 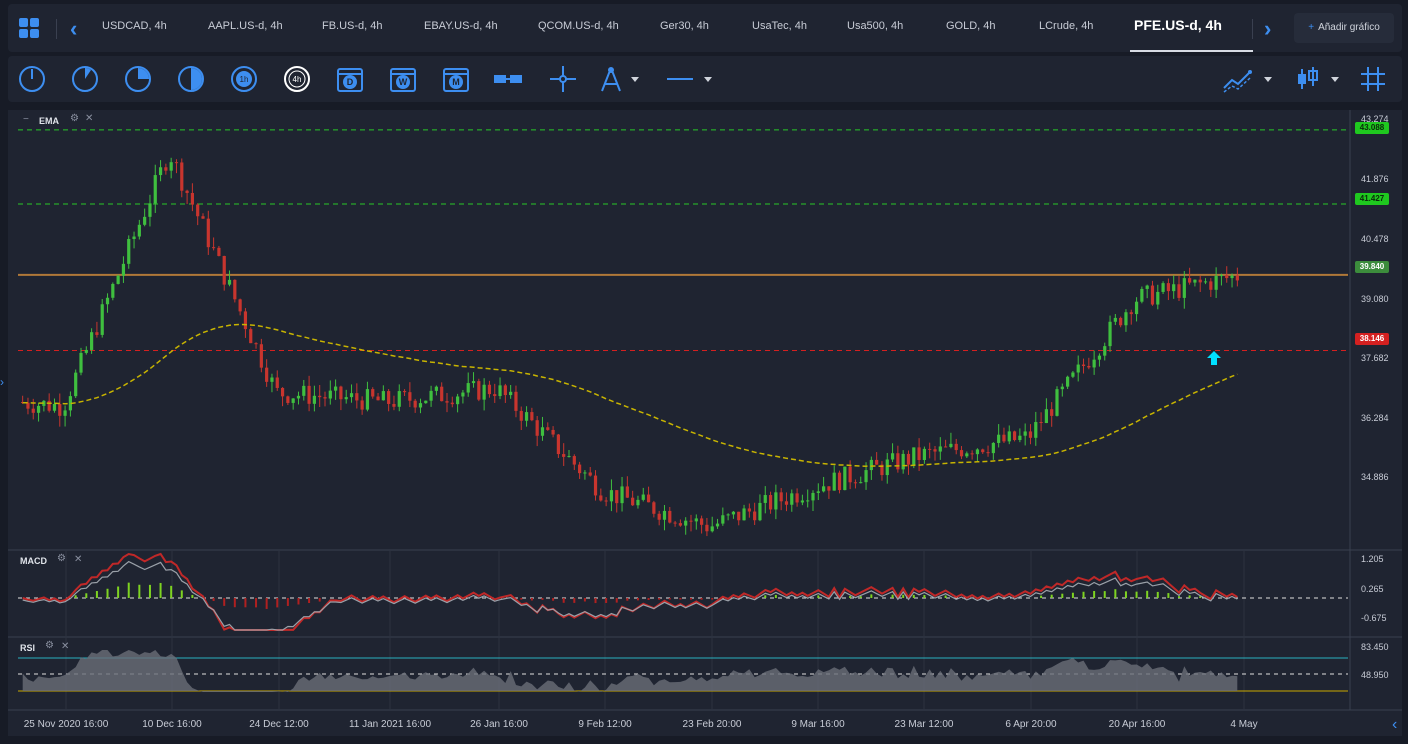 What do you see at coordinates (138, 79) in the screenshot?
I see `timeframe-15m-icon` at bounding box center [138, 79].